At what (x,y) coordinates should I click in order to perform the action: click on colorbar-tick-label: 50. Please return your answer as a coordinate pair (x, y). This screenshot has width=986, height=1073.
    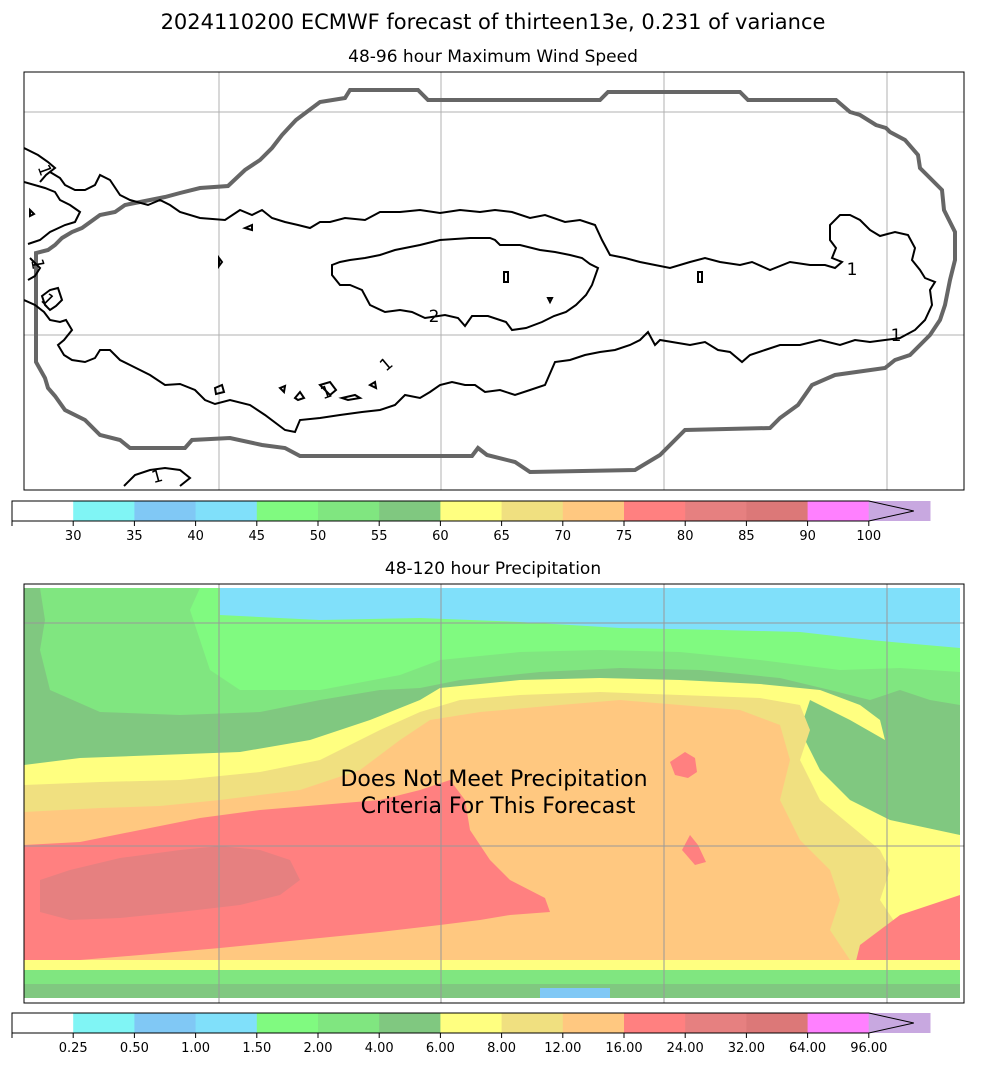
    Looking at the image, I should click on (318, 536).